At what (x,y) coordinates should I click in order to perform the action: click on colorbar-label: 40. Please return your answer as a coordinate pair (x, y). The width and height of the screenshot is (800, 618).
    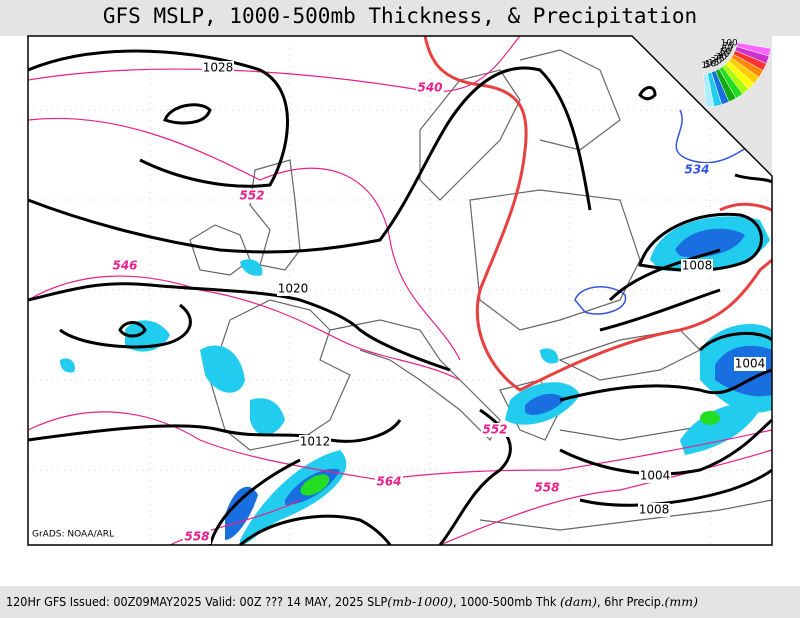
    Looking at the image, I should click on (724, 55).